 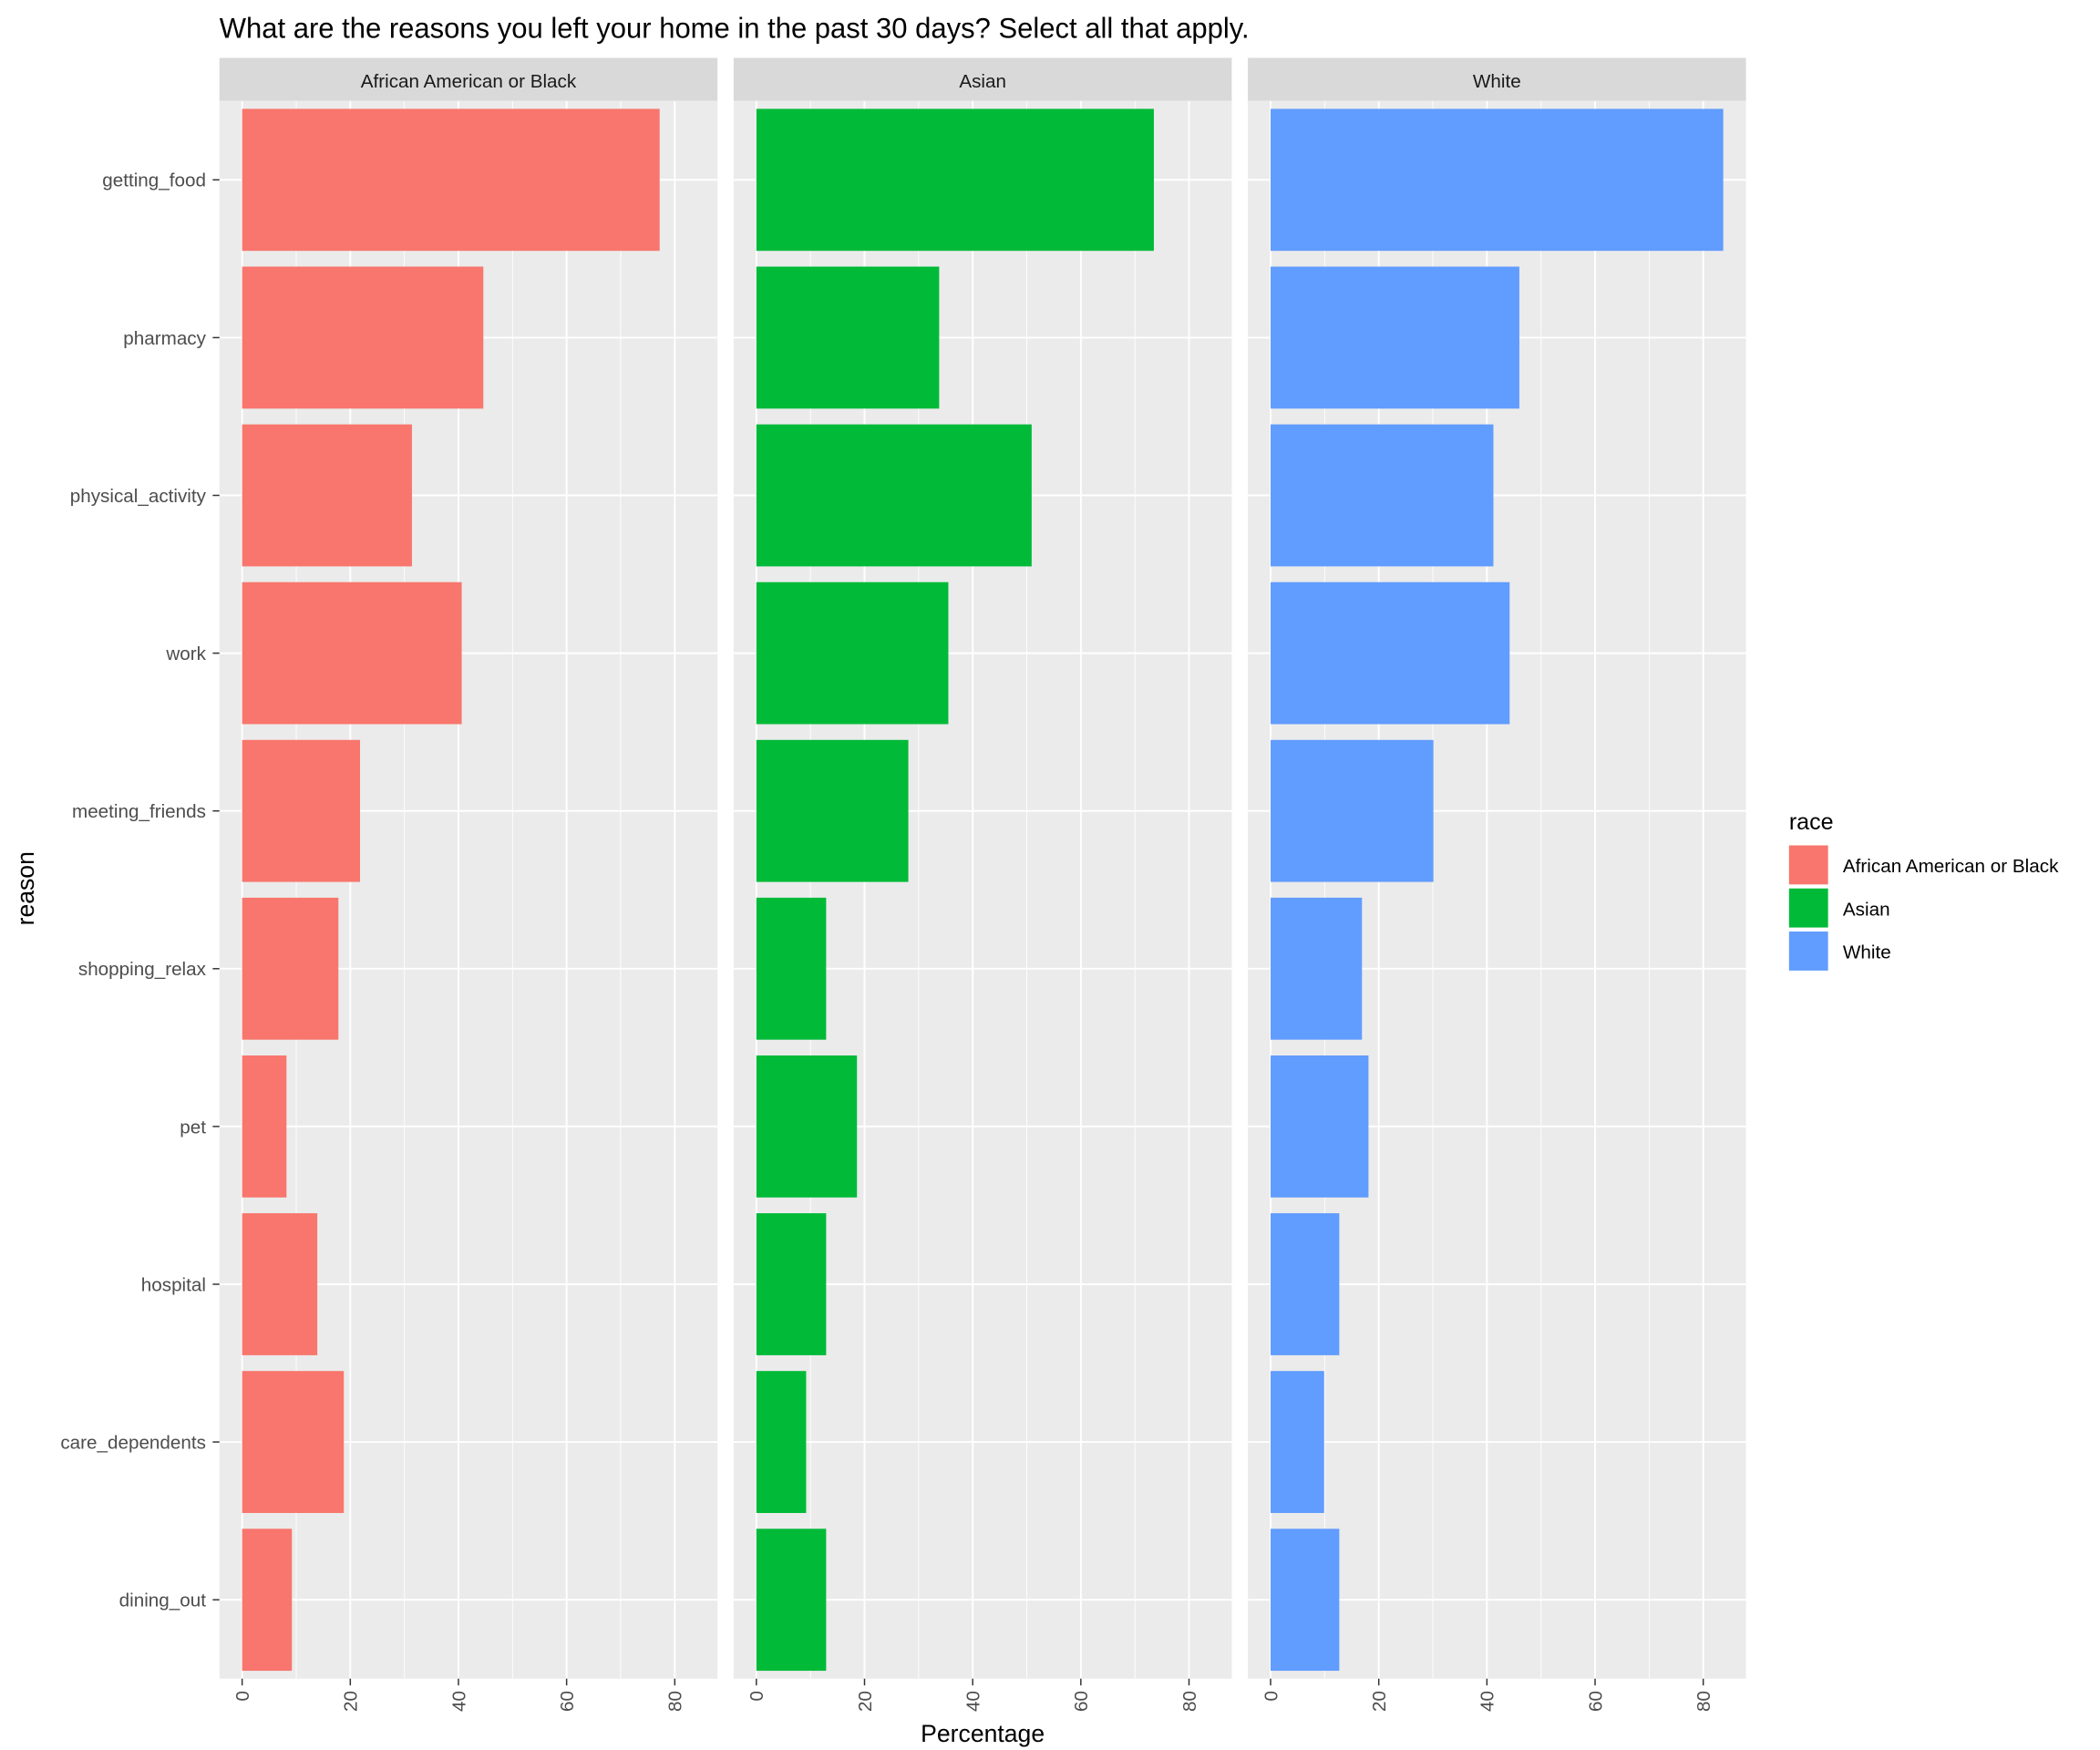 What do you see at coordinates (983, 82) in the screenshot?
I see `facet-strip-label: Asian` at bounding box center [983, 82].